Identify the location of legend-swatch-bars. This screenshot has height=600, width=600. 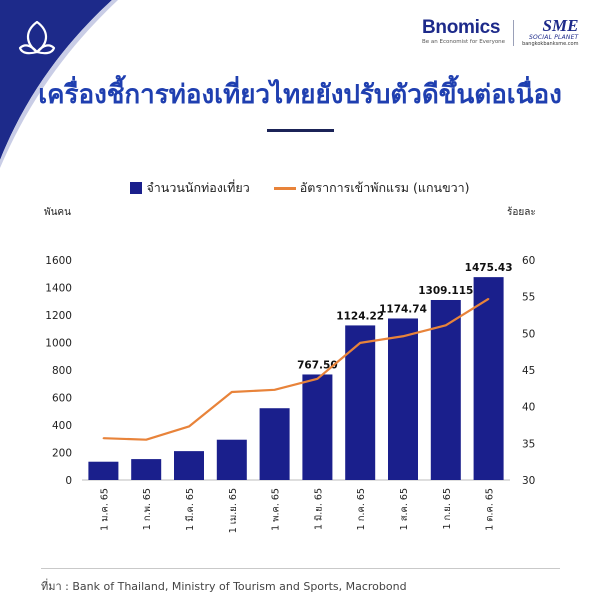
(136, 188).